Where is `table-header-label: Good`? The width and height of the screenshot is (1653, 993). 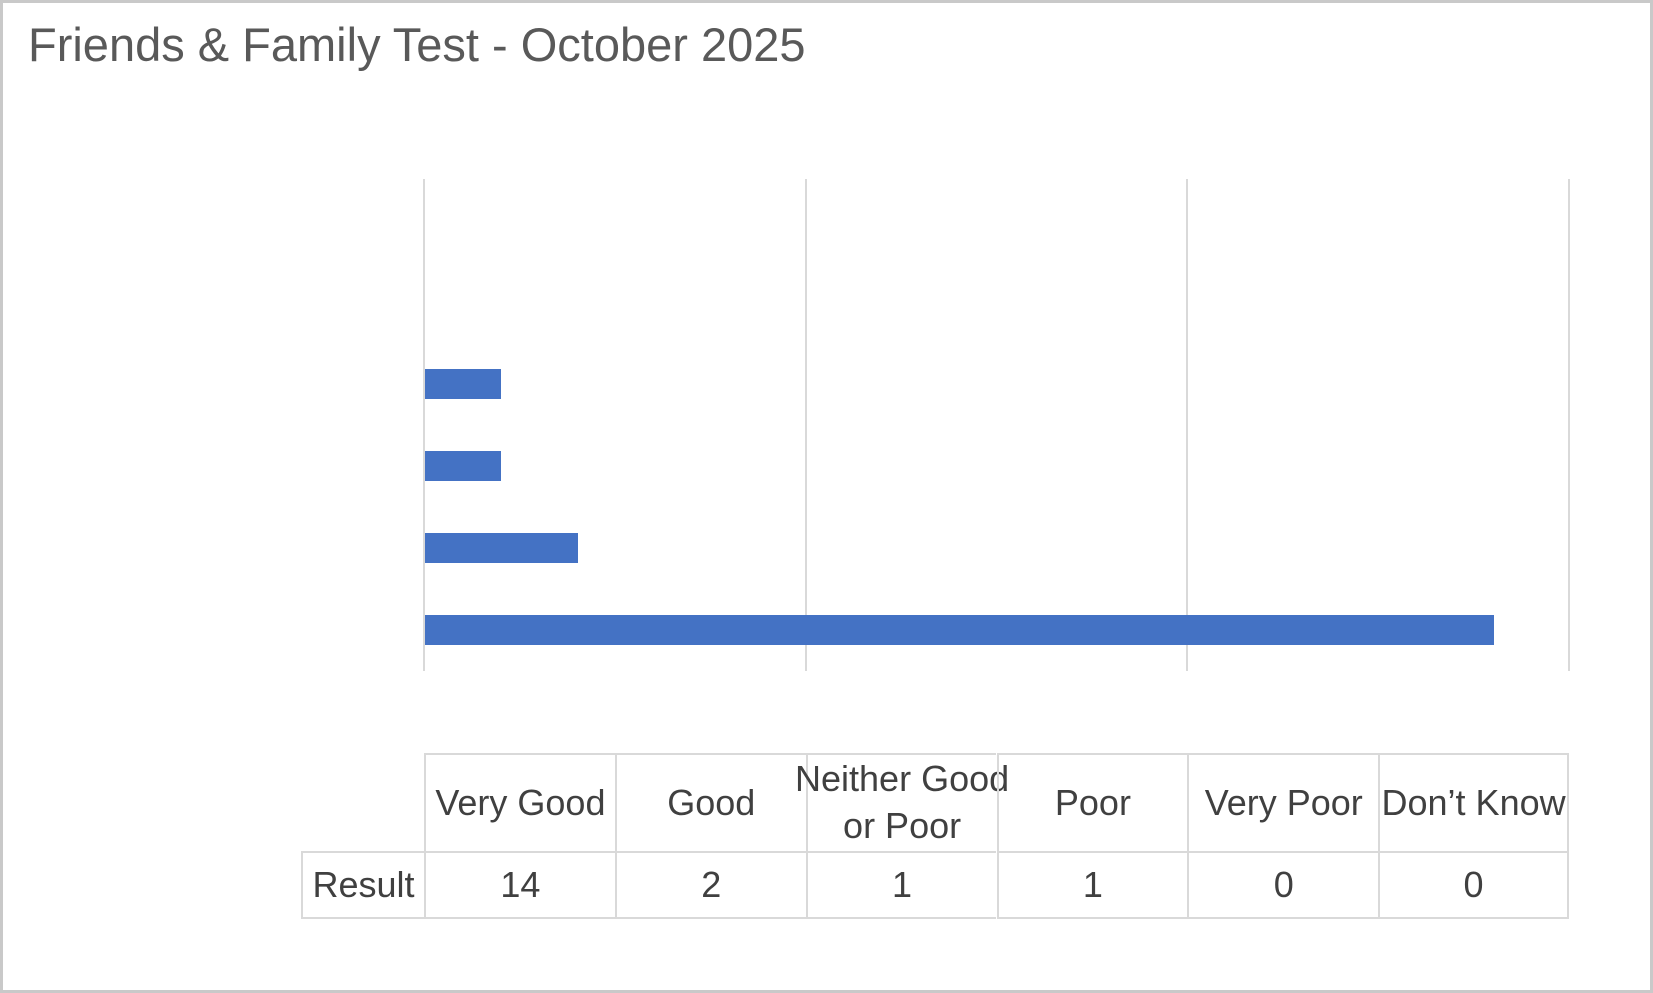 table-header-label: Good is located at coordinates (711, 802).